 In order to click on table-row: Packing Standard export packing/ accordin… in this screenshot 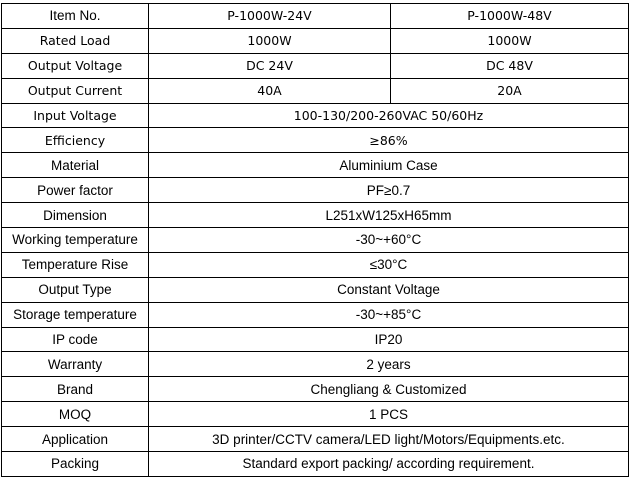, I will do `click(315, 464)`.